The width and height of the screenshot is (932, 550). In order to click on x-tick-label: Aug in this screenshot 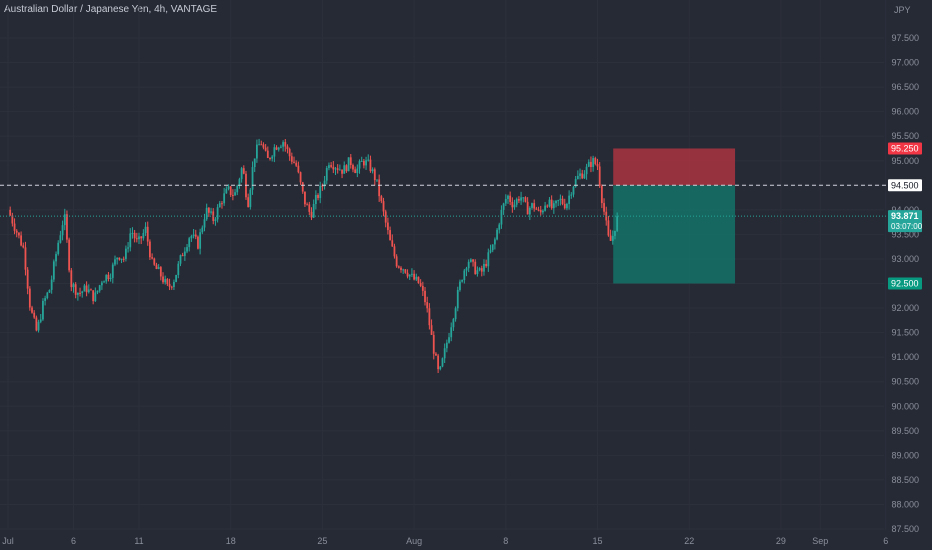, I will do `click(414, 541)`.